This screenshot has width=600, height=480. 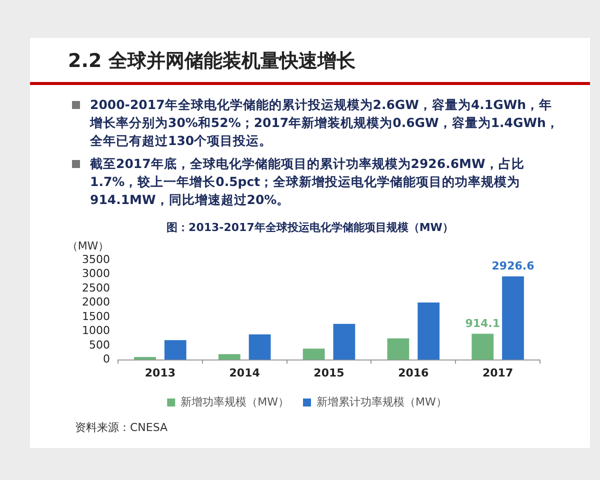 I want to click on x-tick-label: 2013, so click(x=160, y=373).